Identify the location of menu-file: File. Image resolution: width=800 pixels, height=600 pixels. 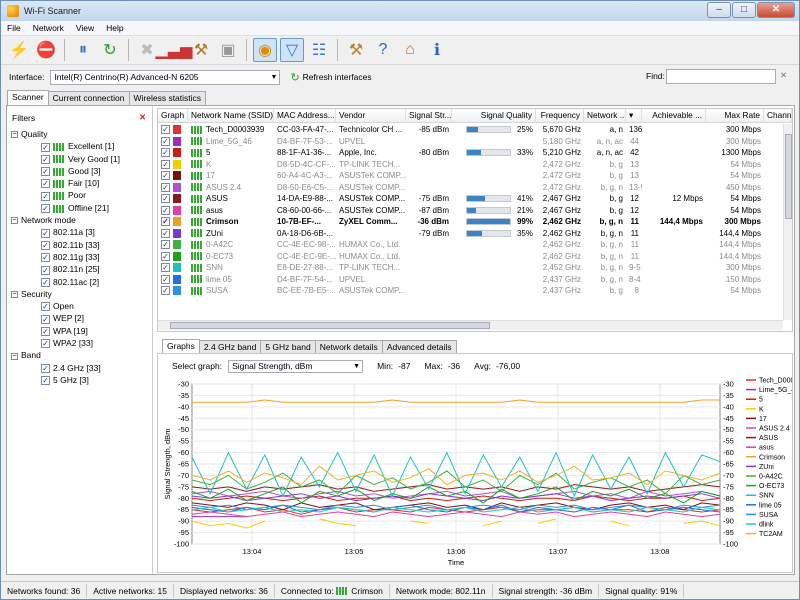
(14, 28).